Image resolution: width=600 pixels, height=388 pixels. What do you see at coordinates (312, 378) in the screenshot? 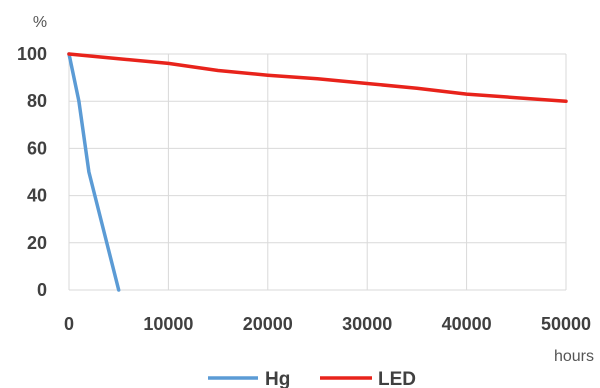
I see `legend: Hg LED` at bounding box center [312, 378].